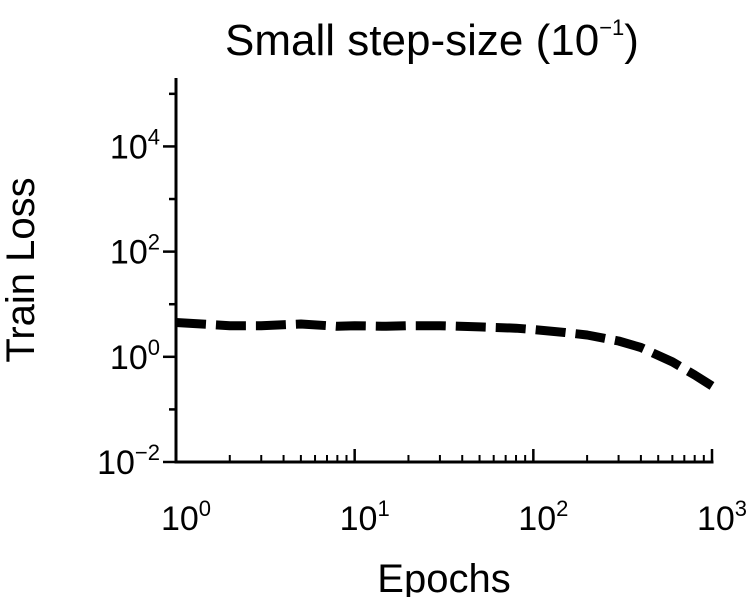  I want to click on x-tick-label: 10², so click(543, 517).